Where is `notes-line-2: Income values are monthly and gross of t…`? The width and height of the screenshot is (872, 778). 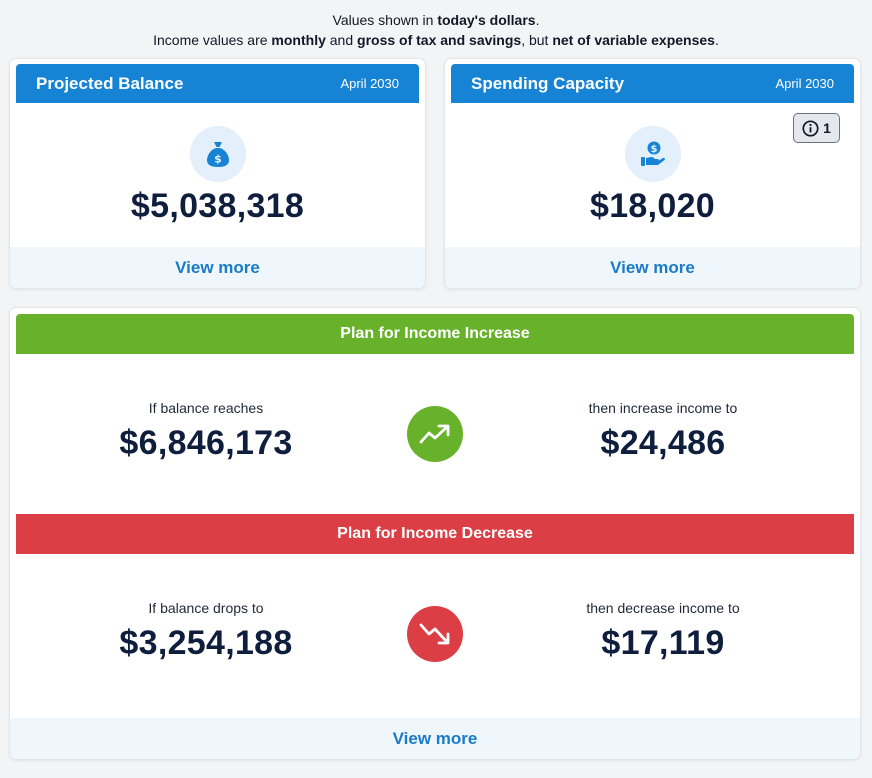 notes-line-2: Income values are monthly and gross of t… is located at coordinates (436, 40).